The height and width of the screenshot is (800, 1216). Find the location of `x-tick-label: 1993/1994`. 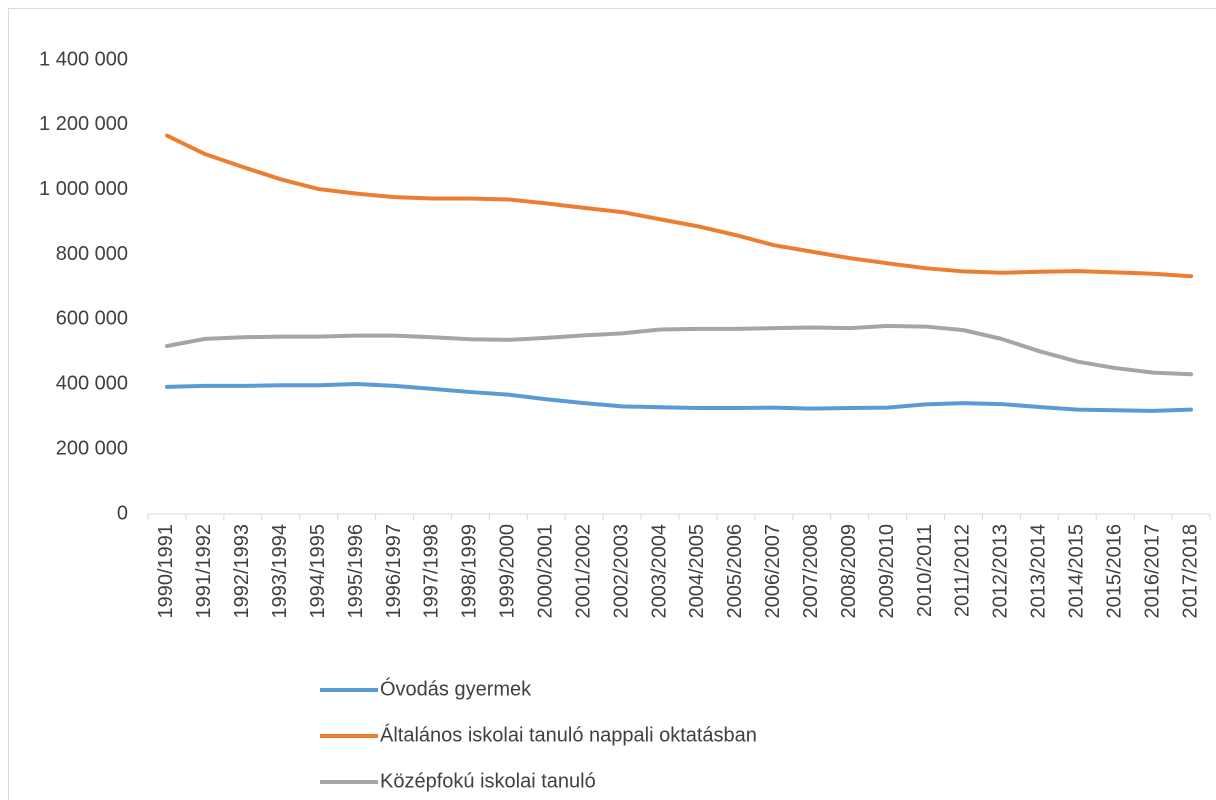

x-tick-label: 1993/1994 is located at coordinates (280, 571).